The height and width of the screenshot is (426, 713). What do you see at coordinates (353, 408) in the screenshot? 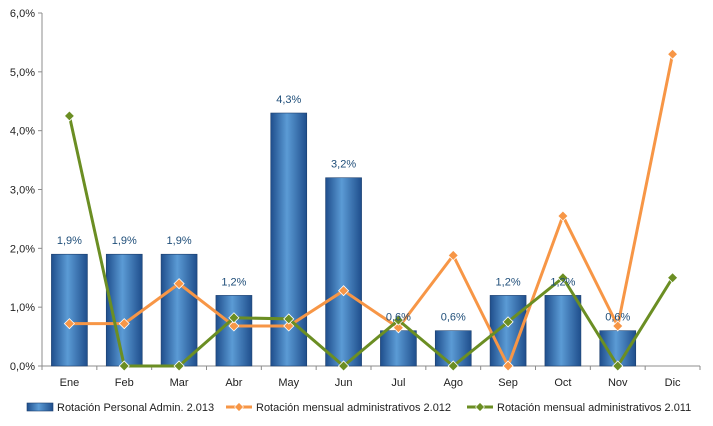
I see `legend-label: Rotación mensual administrativos 2.012` at bounding box center [353, 408].